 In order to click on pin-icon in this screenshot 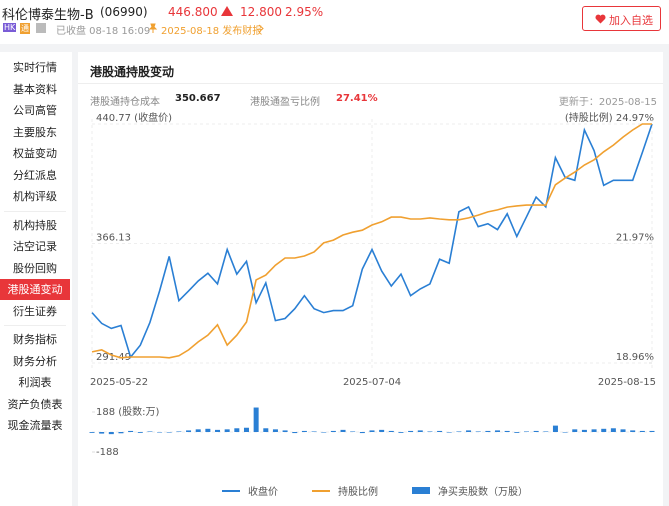, I will do `click(153, 28)`.